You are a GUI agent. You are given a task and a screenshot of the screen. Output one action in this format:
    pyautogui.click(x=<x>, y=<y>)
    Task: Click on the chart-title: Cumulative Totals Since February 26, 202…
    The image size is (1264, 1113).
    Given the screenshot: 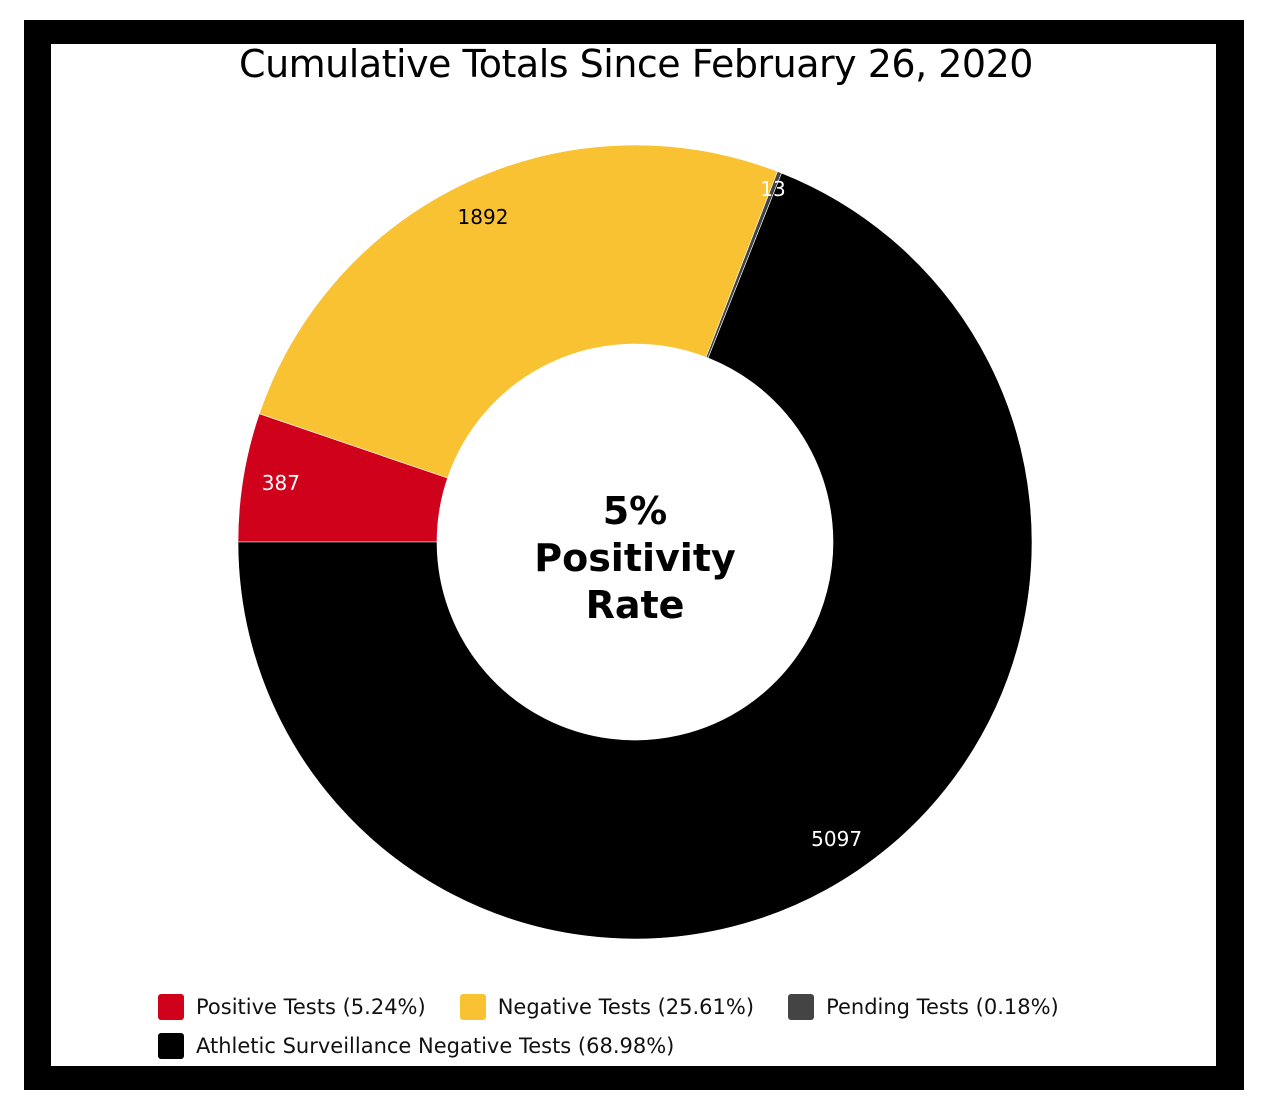 What is the action you would take?
    pyautogui.click(x=636, y=64)
    